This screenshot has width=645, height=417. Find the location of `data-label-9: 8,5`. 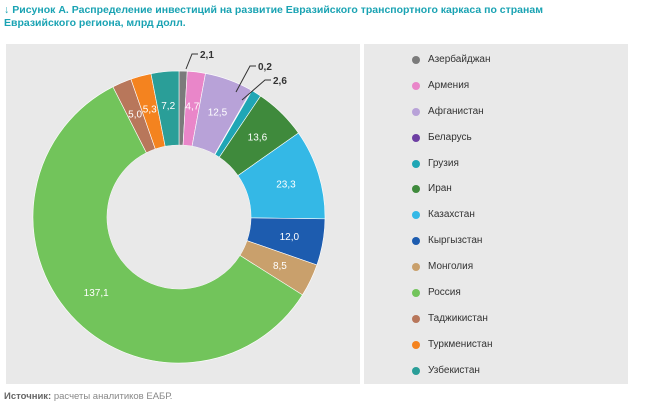

data-label-9: 8,5 is located at coordinates (280, 266).